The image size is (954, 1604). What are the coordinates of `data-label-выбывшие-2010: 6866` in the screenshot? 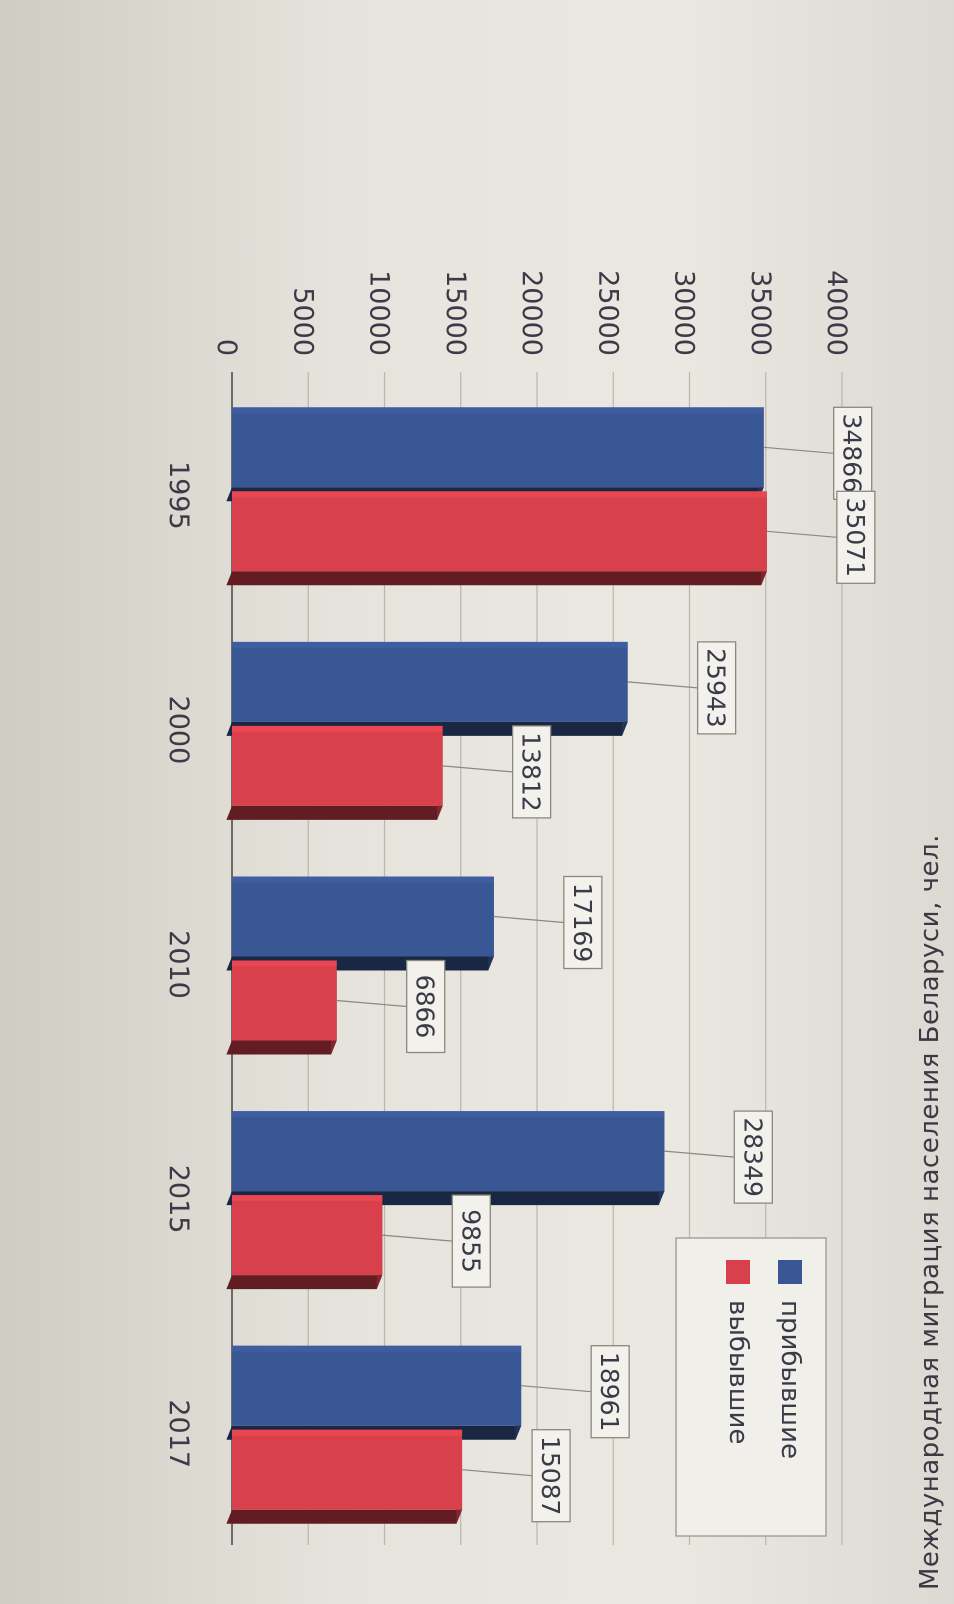 It's located at (425, 1007).